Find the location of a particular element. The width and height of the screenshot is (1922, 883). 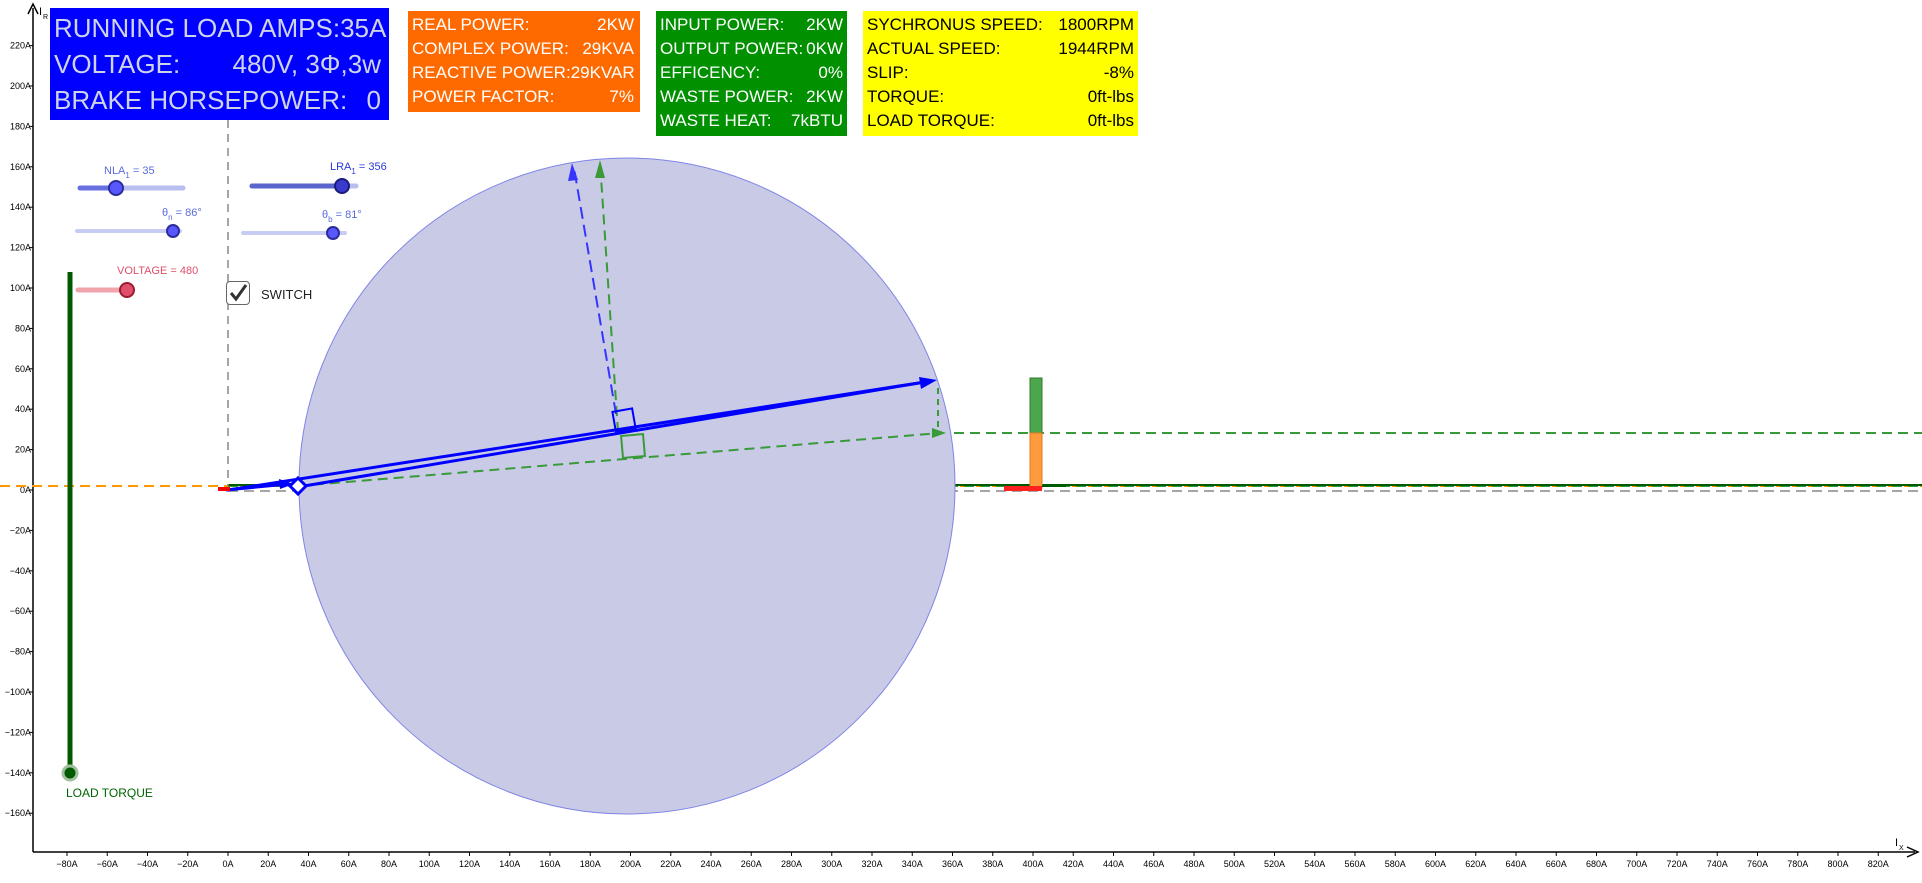

theta-n-slider: θn = 86° is located at coordinates (138, 222).